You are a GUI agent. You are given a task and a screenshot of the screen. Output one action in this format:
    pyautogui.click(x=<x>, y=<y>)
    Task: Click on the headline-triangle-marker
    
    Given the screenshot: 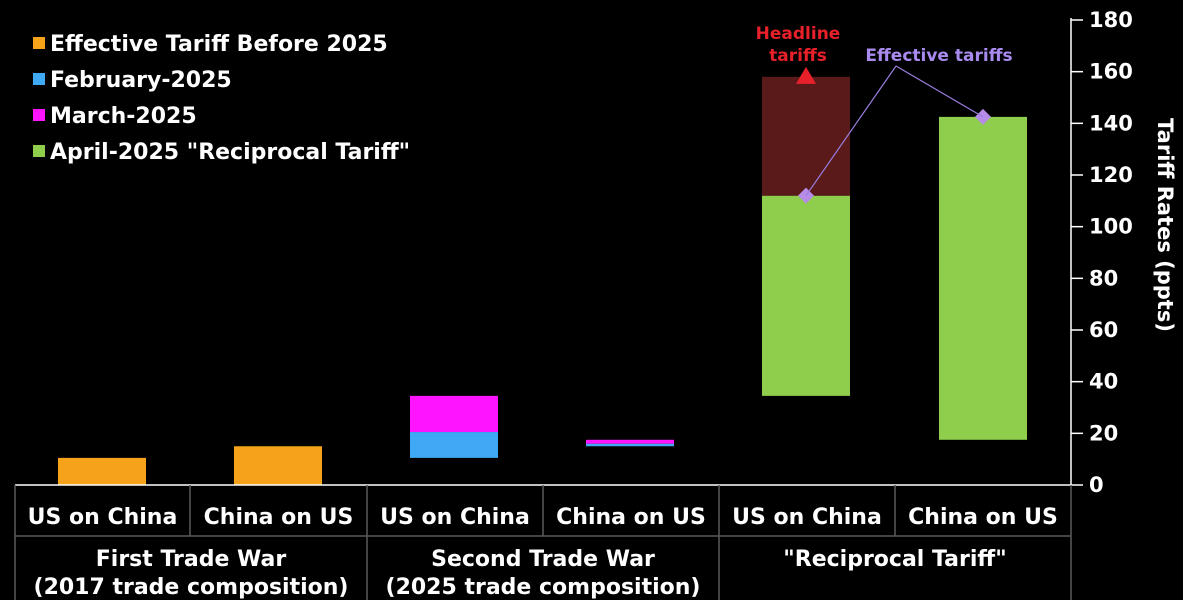 What is the action you would take?
    pyautogui.click(x=806, y=75)
    